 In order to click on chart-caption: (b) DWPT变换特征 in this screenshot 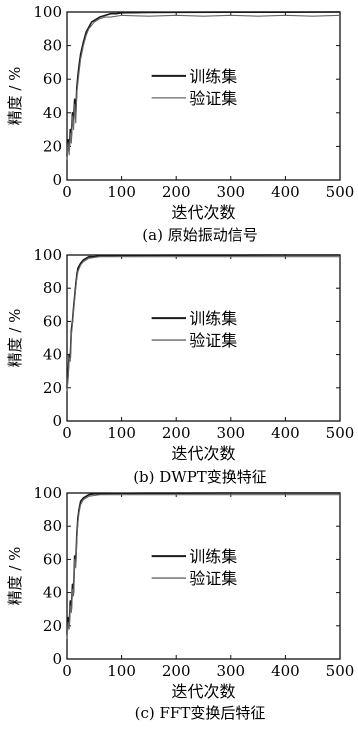, I will do `click(200, 477)`.